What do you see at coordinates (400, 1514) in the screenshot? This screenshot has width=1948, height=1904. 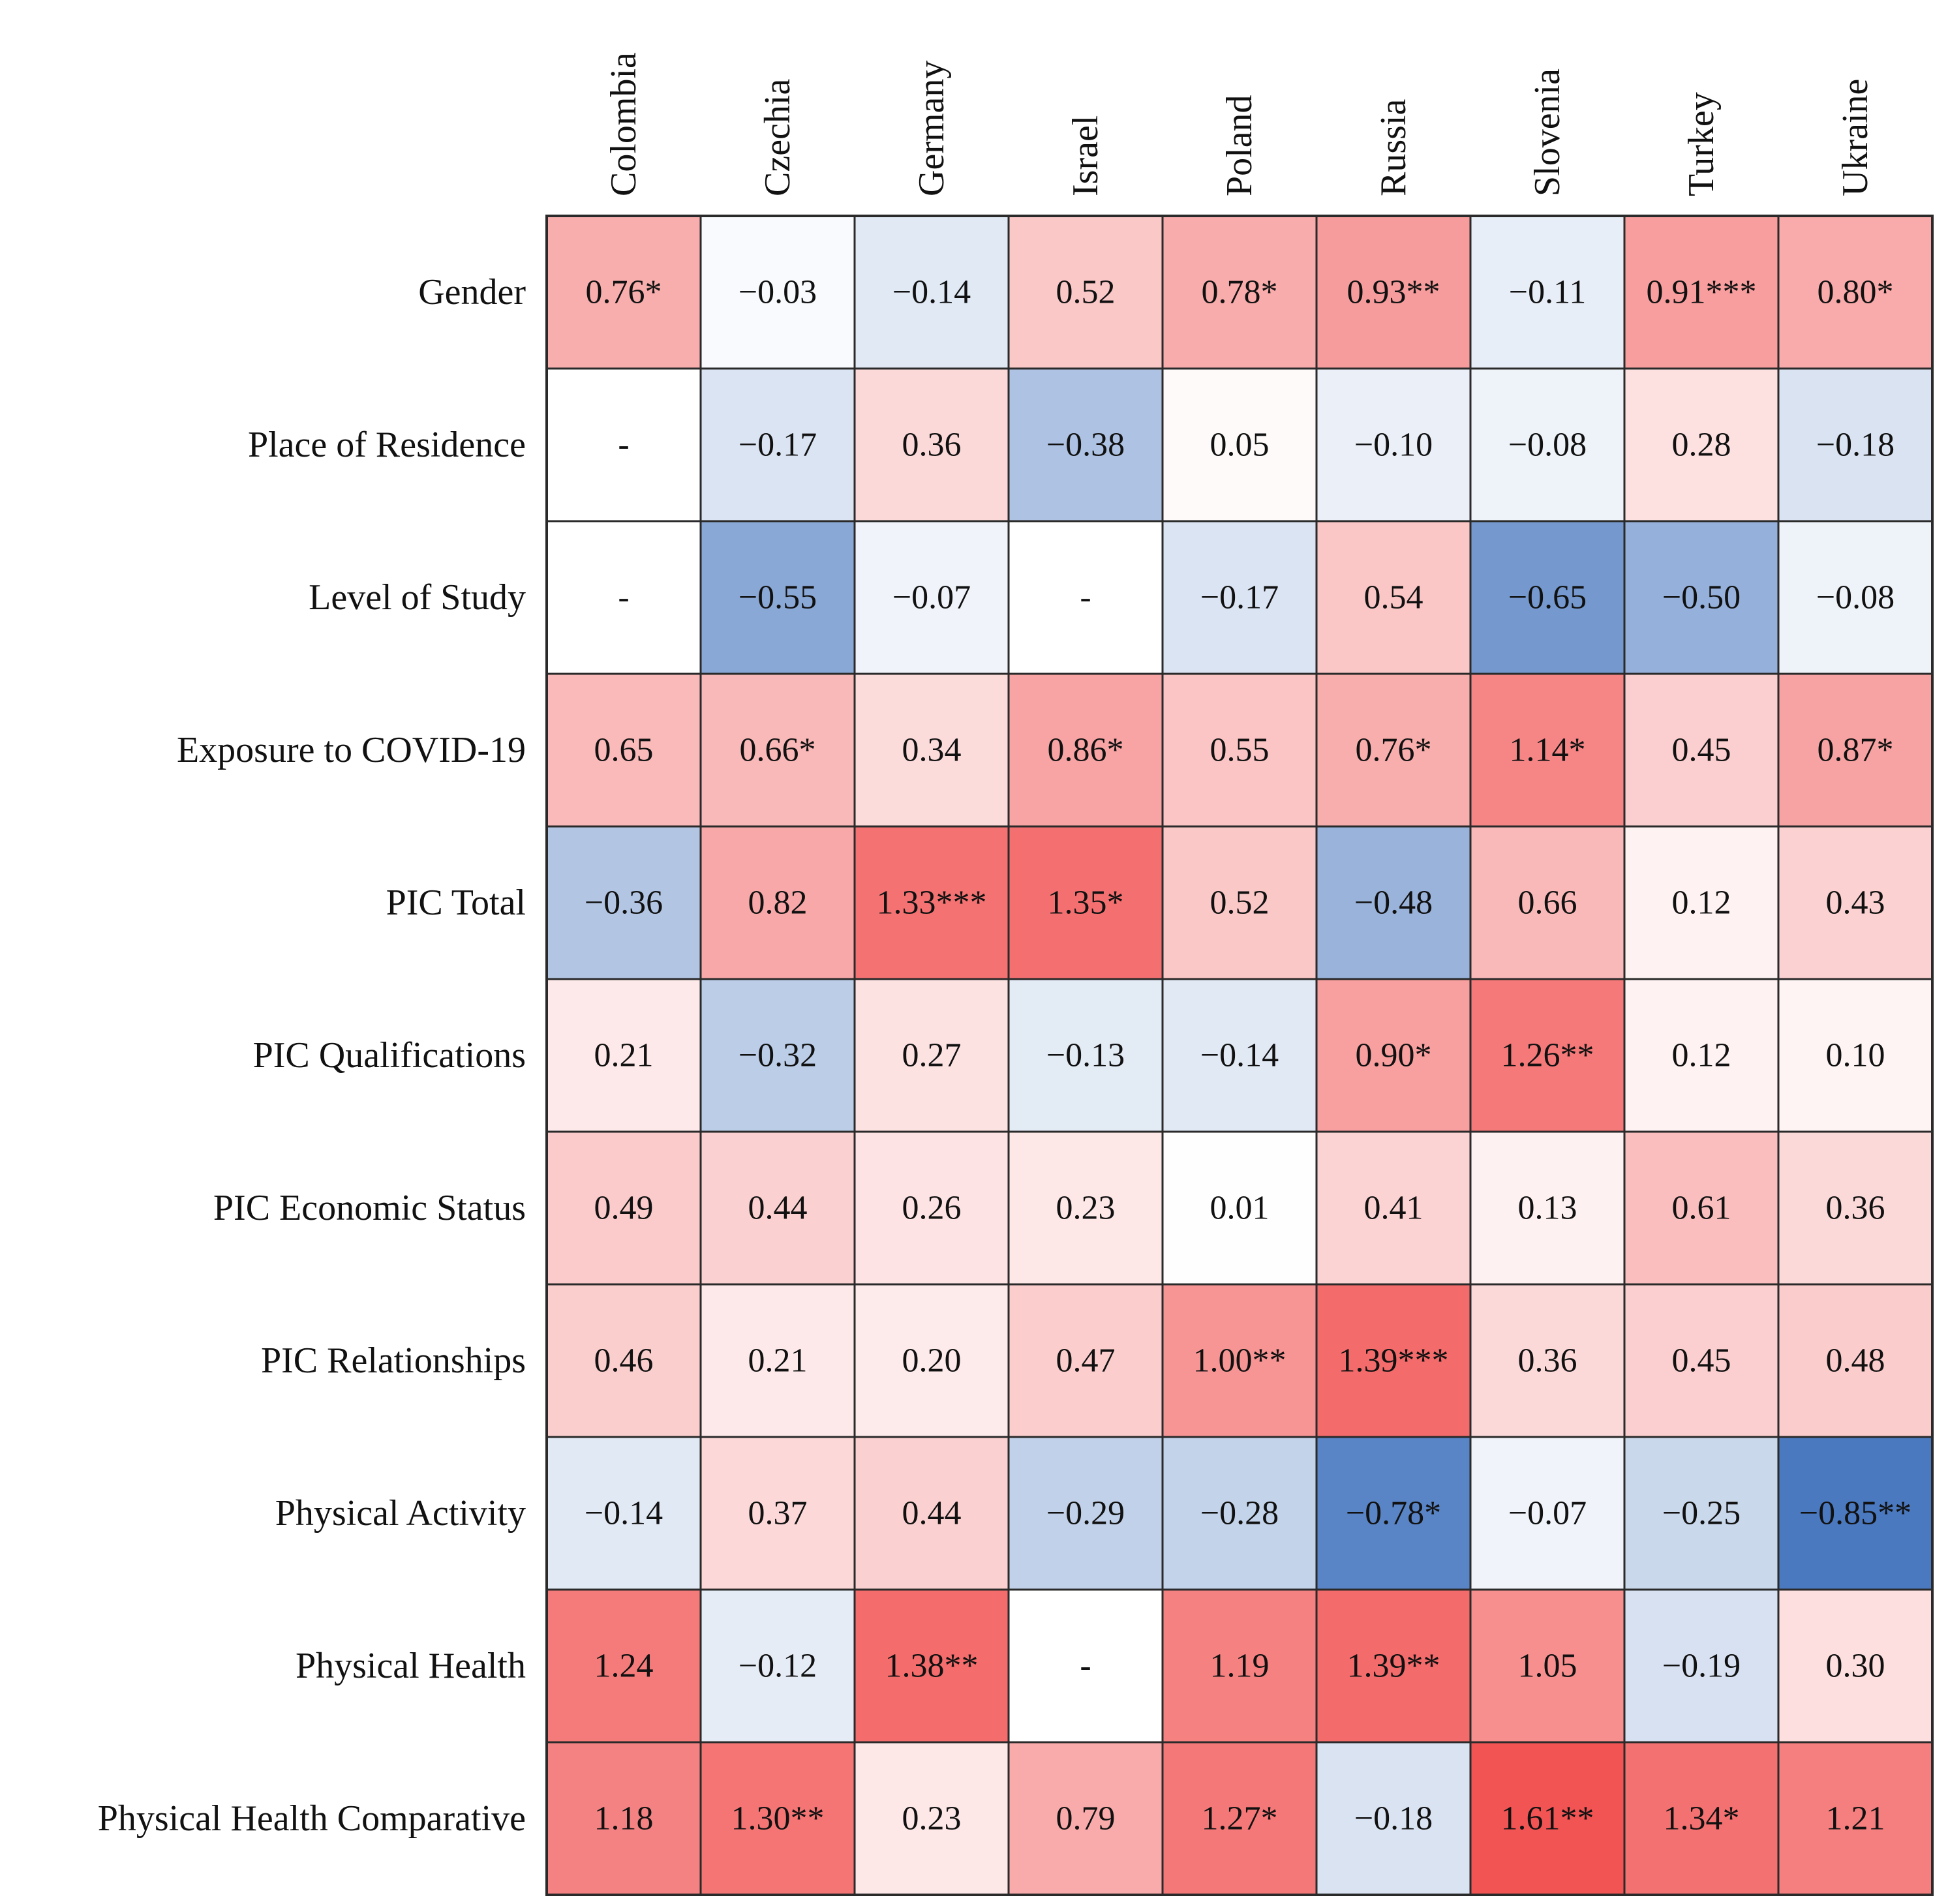 I see `row-label: Physical Activity` at bounding box center [400, 1514].